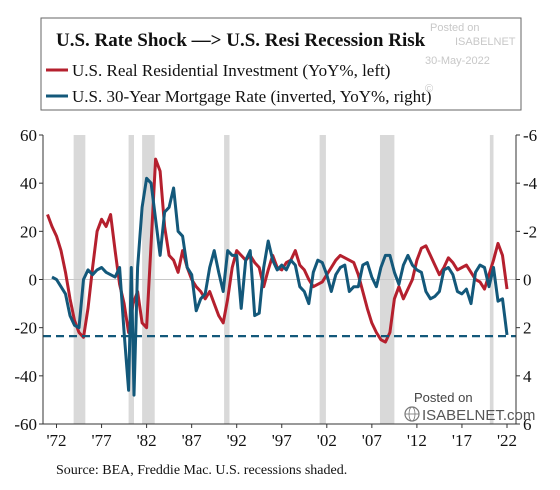 Image resolution: width=560 pixels, height=490 pixels. I want to click on x-tick-label: '92, so click(237, 440).